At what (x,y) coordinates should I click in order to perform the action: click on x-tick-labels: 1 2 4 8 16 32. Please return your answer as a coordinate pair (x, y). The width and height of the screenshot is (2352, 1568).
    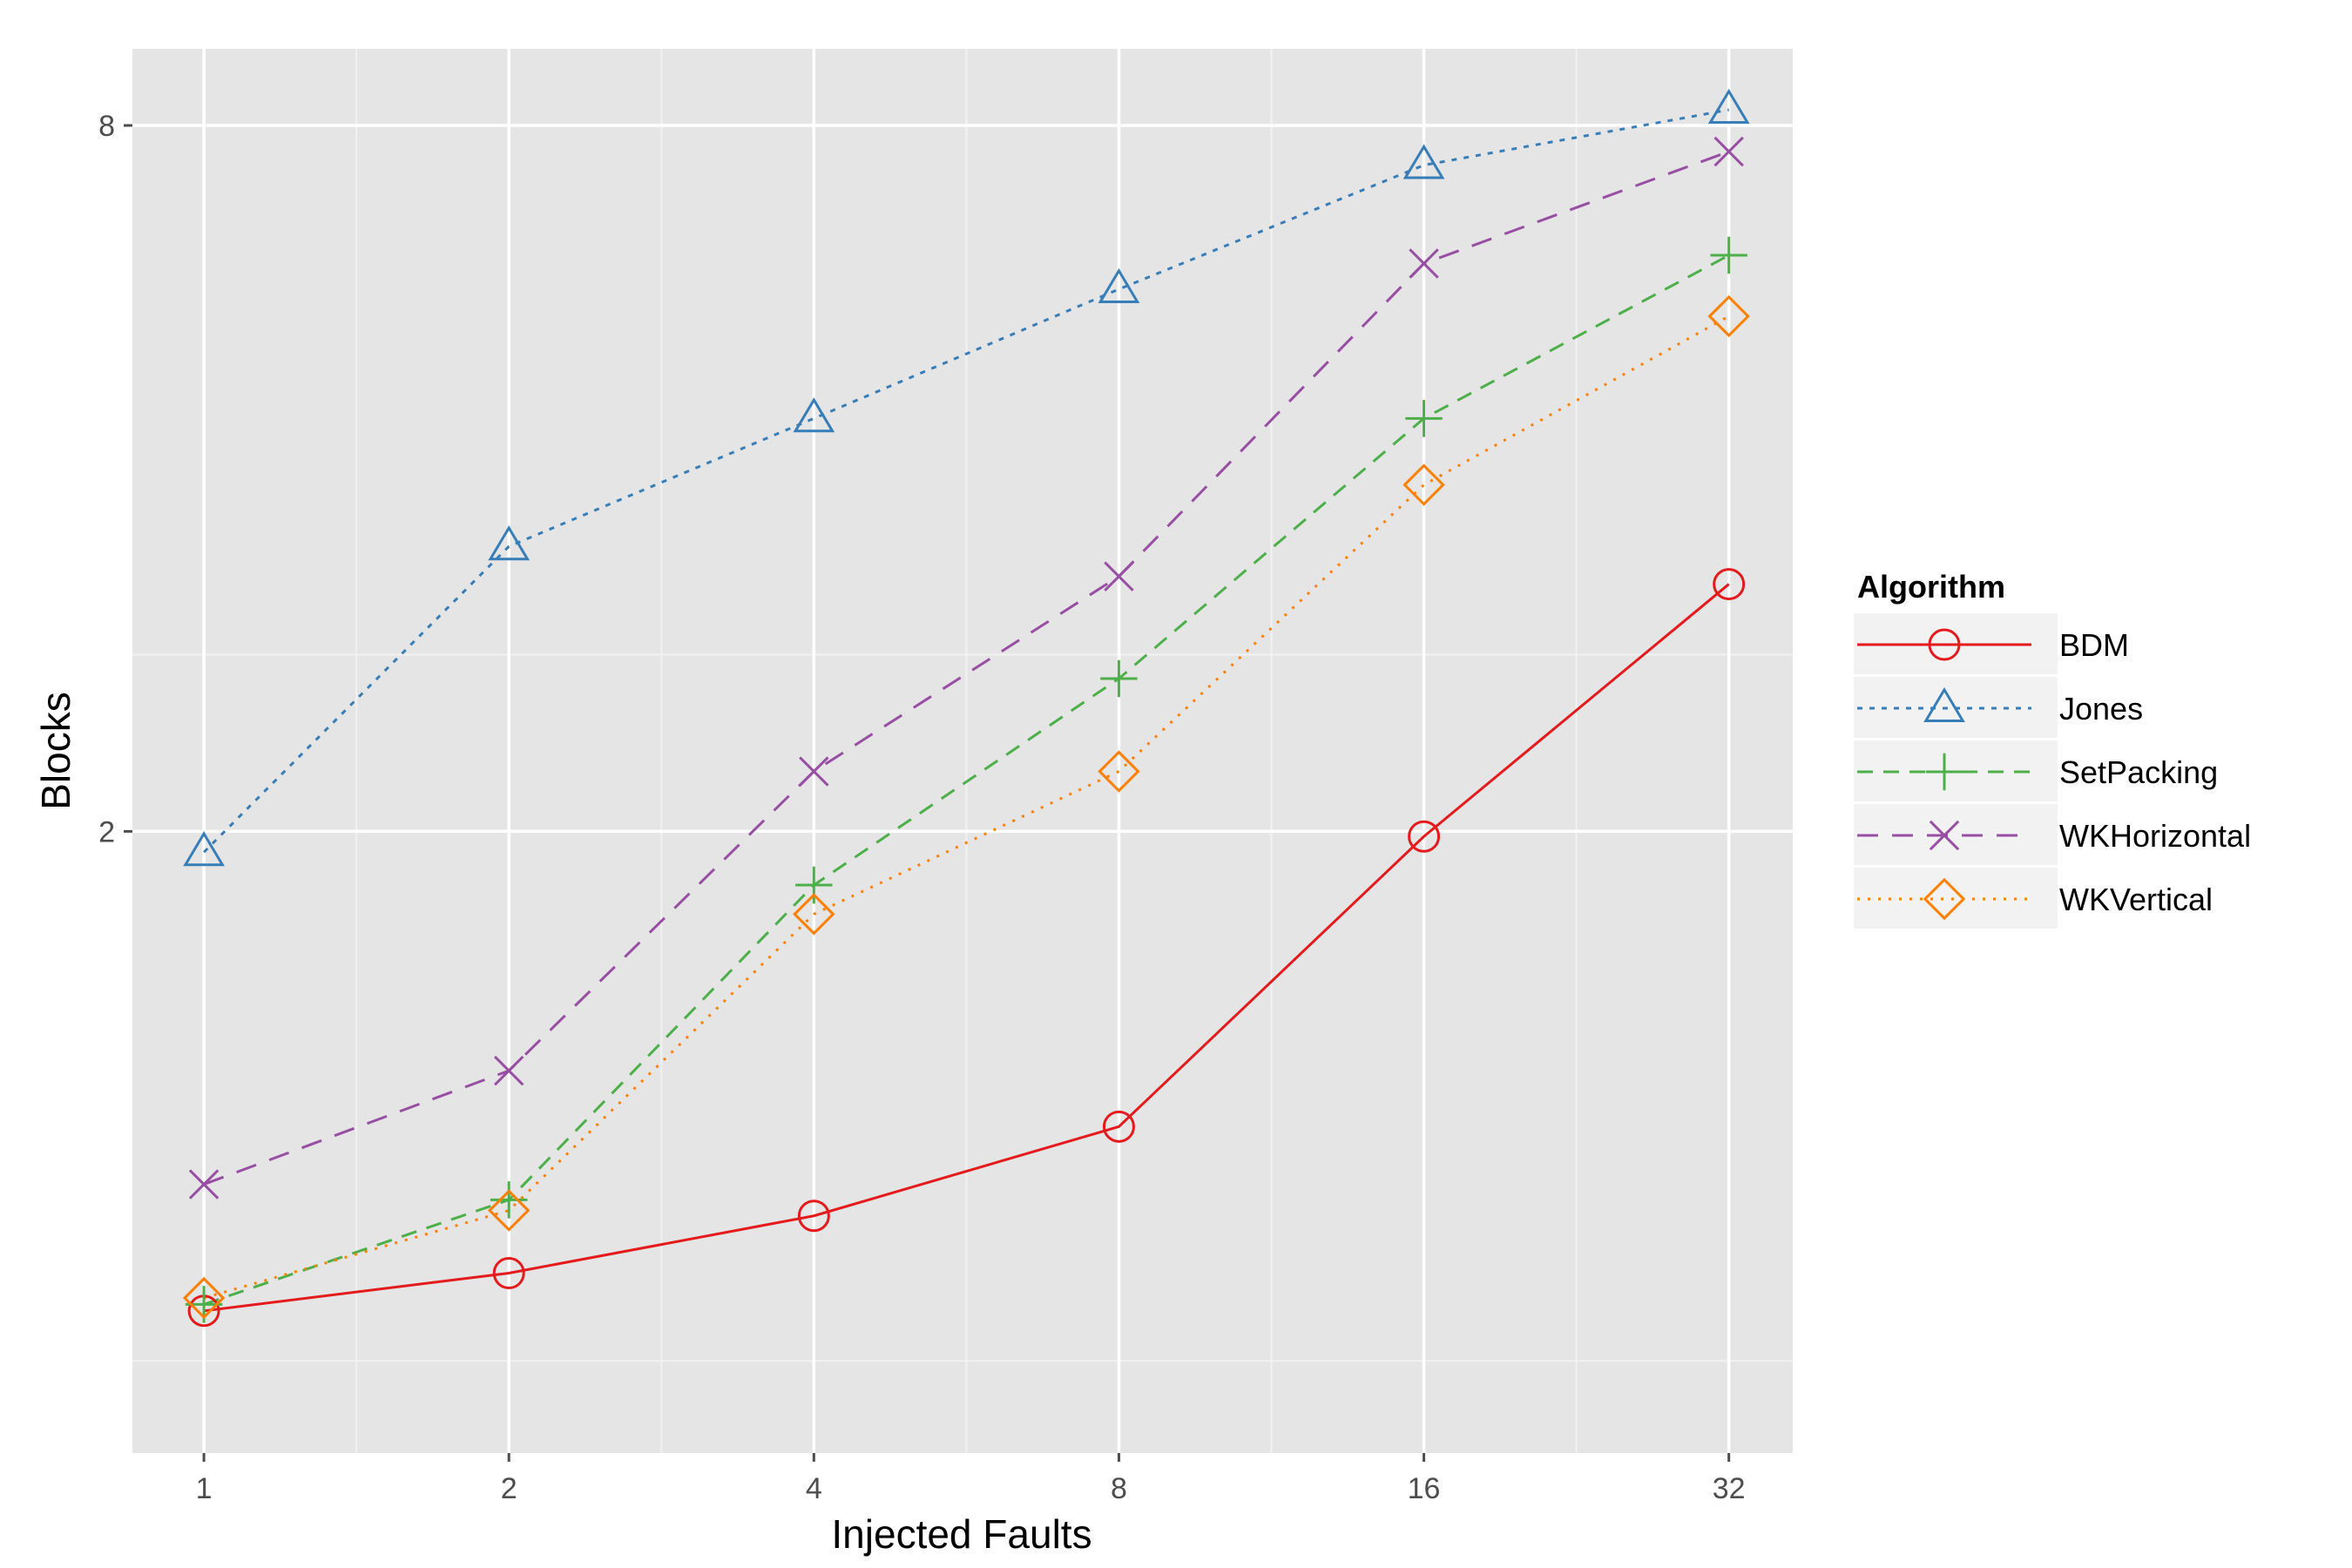
    Looking at the image, I should click on (971, 1488).